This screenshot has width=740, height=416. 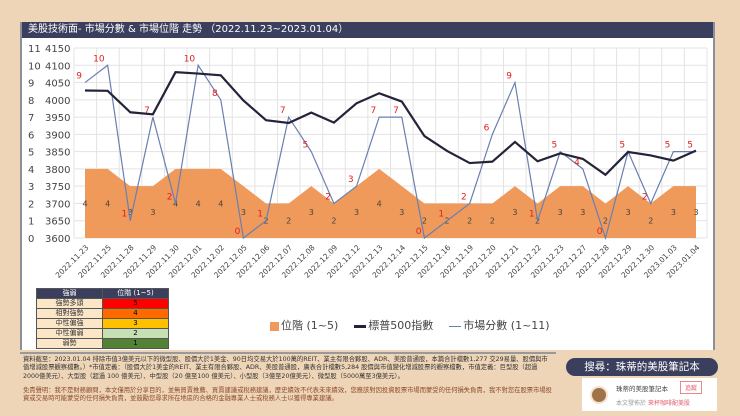 I want to click on search-pill: 搜尋：珠蒂的美股筆記本, so click(x=642, y=367).